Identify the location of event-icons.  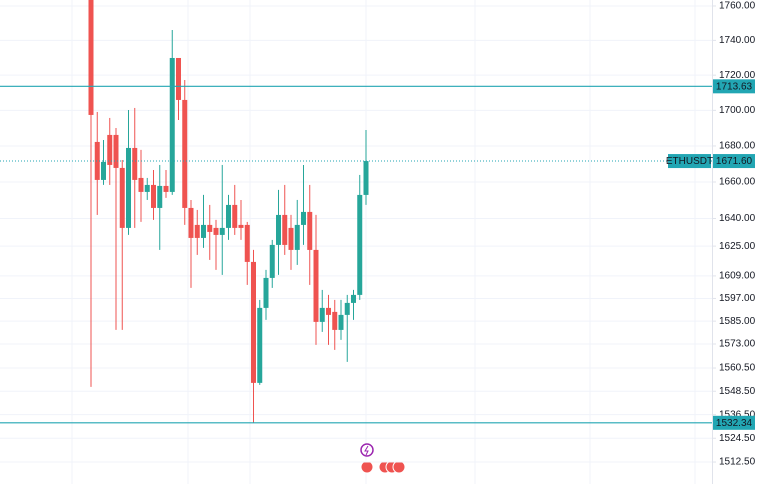
(383, 458).